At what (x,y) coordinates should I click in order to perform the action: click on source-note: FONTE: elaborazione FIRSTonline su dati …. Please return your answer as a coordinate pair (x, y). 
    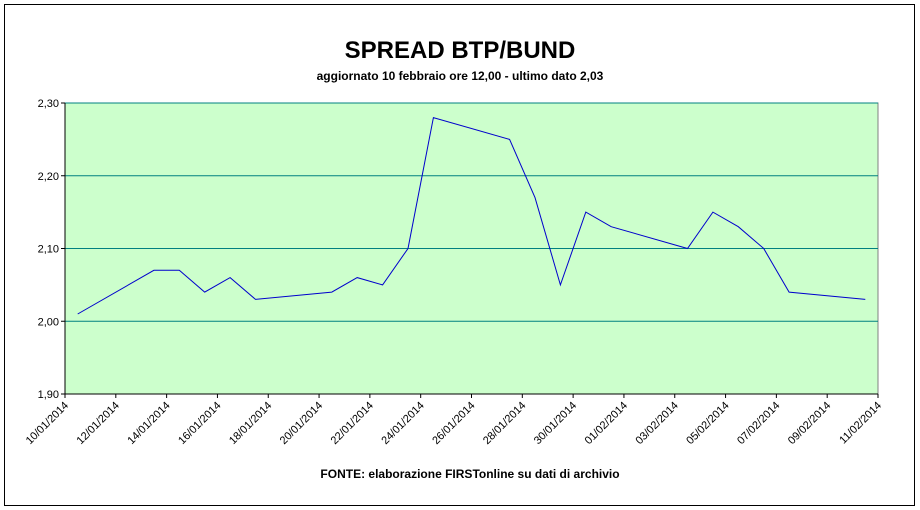
    Looking at the image, I should click on (469, 474).